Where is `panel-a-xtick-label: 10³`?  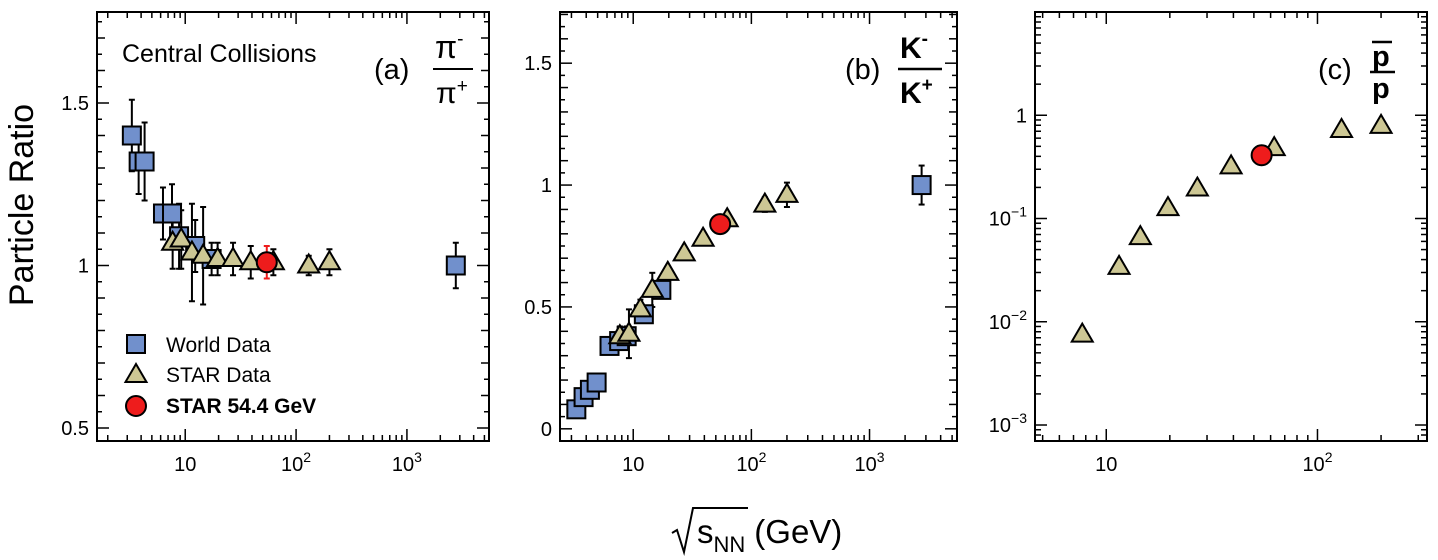
panel-a-xtick-label: 10³ is located at coordinates (407, 462).